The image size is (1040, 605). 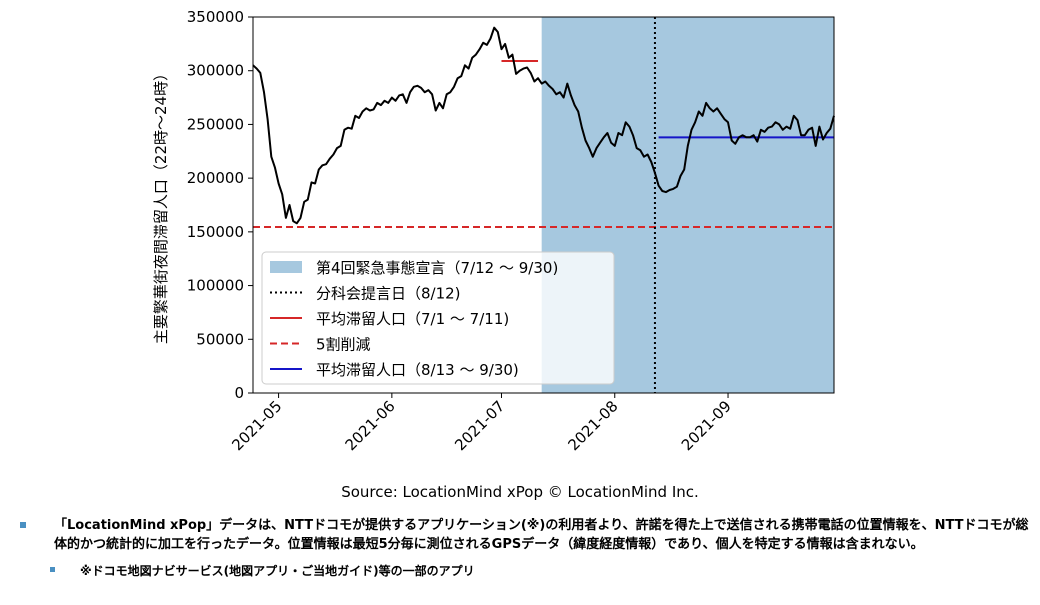 I want to click on y-tick-label: 350000, so click(x=215, y=17).